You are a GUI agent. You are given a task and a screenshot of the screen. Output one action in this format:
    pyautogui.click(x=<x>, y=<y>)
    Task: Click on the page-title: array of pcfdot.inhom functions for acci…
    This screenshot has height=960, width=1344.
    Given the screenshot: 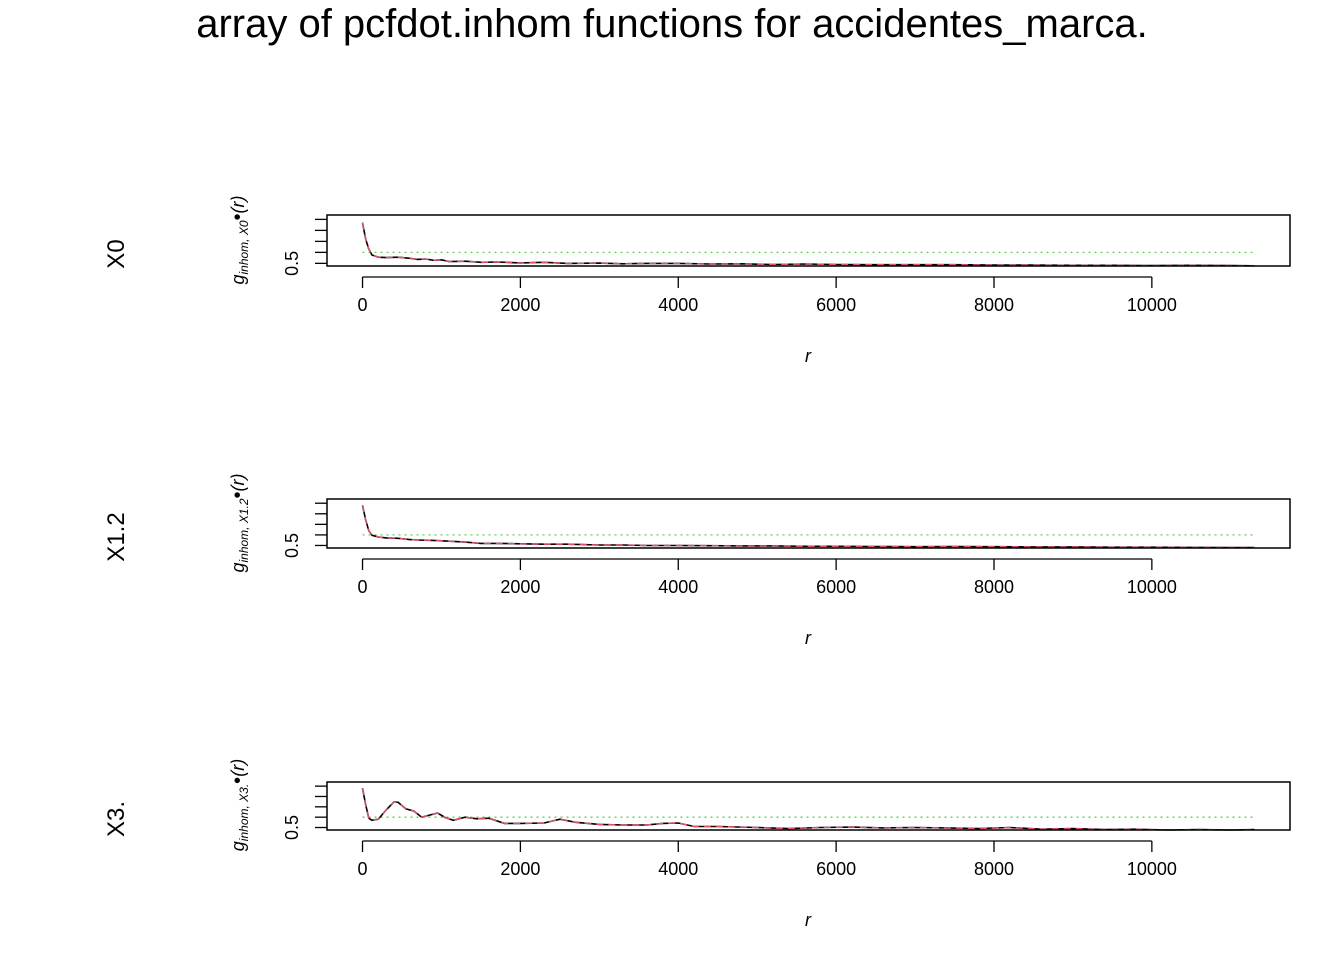 What is the action you would take?
    pyautogui.click(x=672, y=24)
    